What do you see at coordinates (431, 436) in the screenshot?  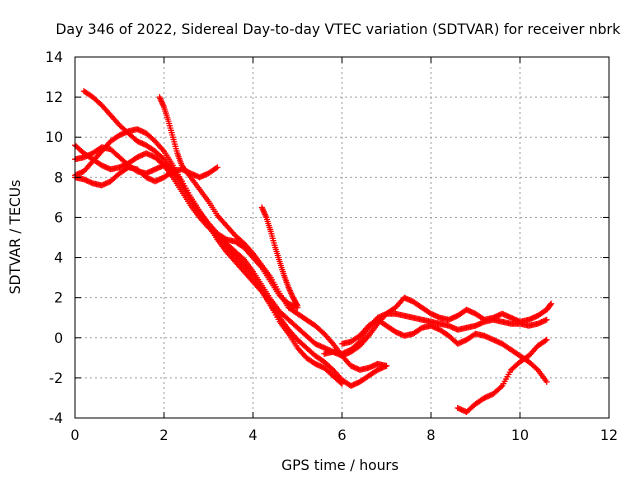 I see `x-tick-label: 8` at bounding box center [431, 436].